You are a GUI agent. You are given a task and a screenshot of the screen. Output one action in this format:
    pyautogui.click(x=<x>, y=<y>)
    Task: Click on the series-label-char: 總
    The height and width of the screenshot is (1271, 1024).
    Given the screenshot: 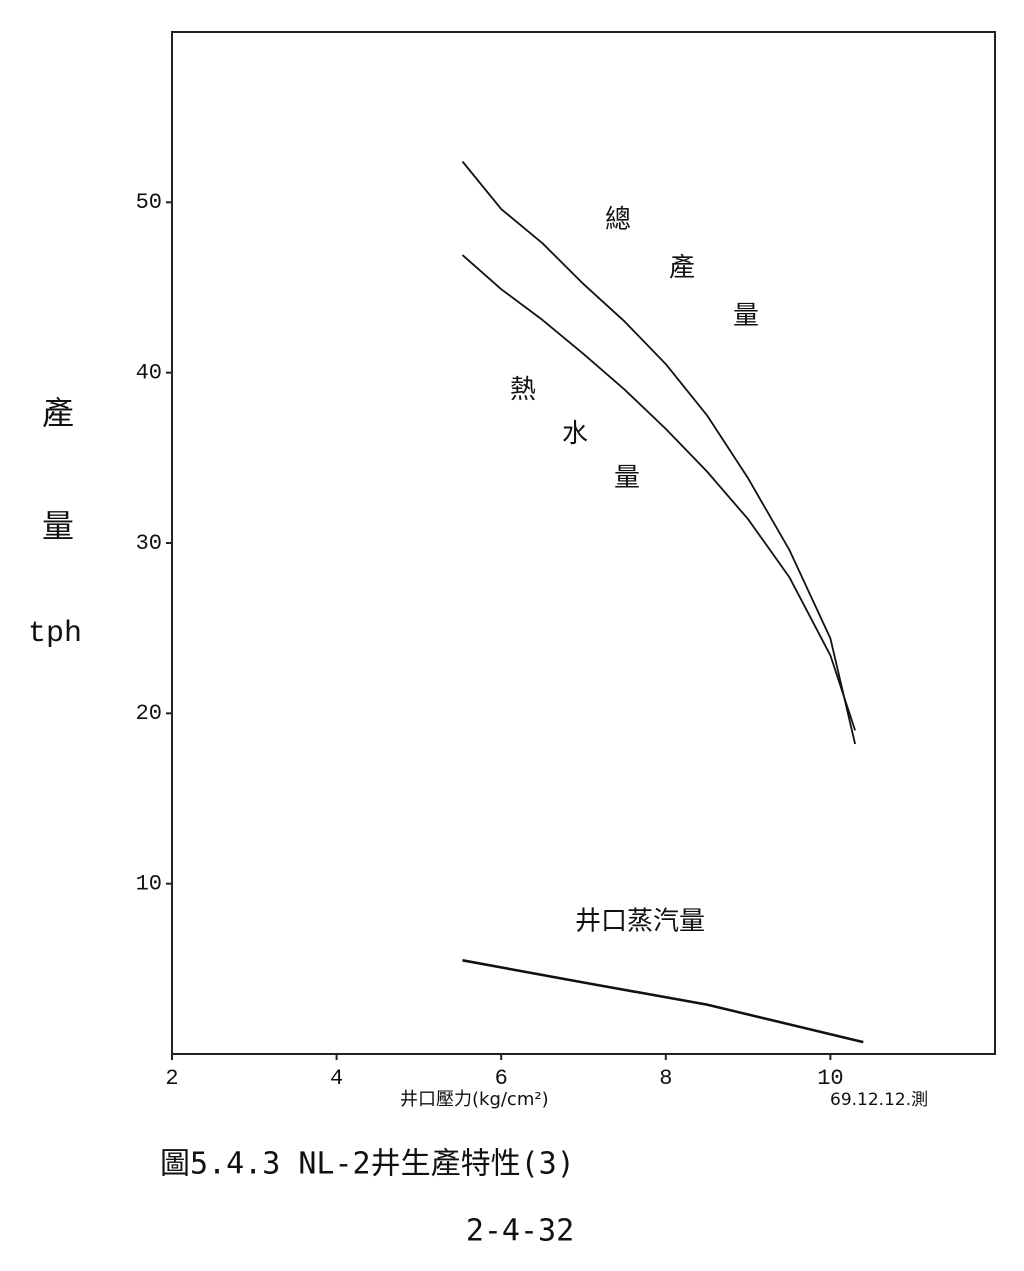 What is the action you would take?
    pyautogui.click(x=618, y=220)
    